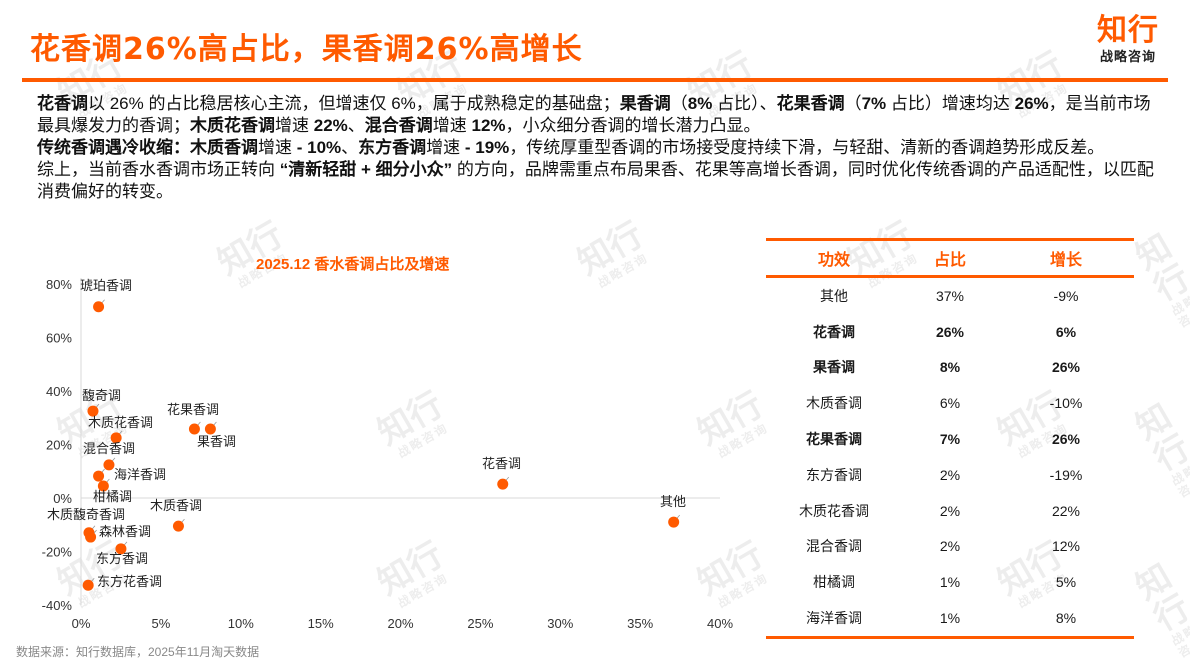 This screenshot has width=1190, height=669. I want to click on emphasis-text: 7%, so click(874, 103).